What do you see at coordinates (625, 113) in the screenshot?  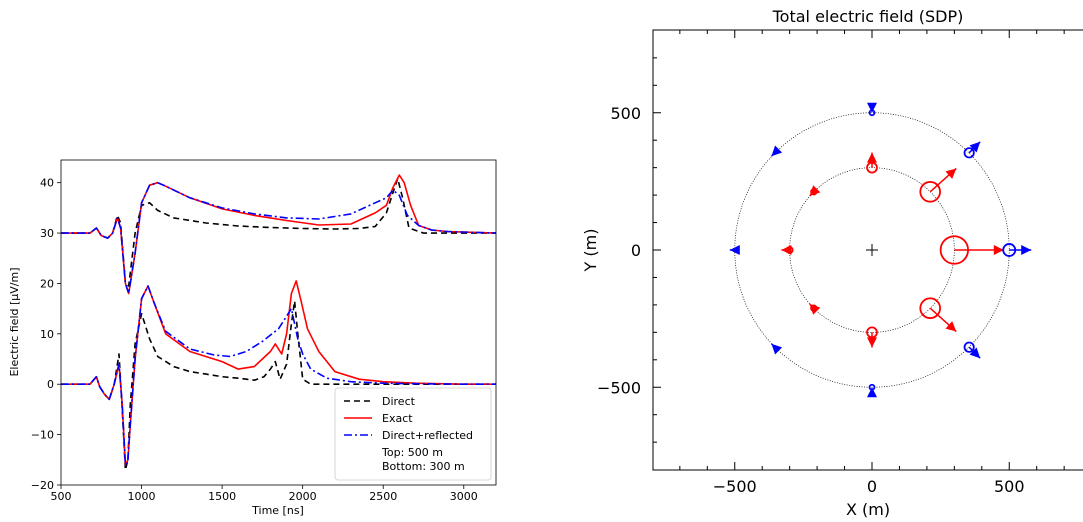 I see `y-tick-label: 500` at bounding box center [625, 113].